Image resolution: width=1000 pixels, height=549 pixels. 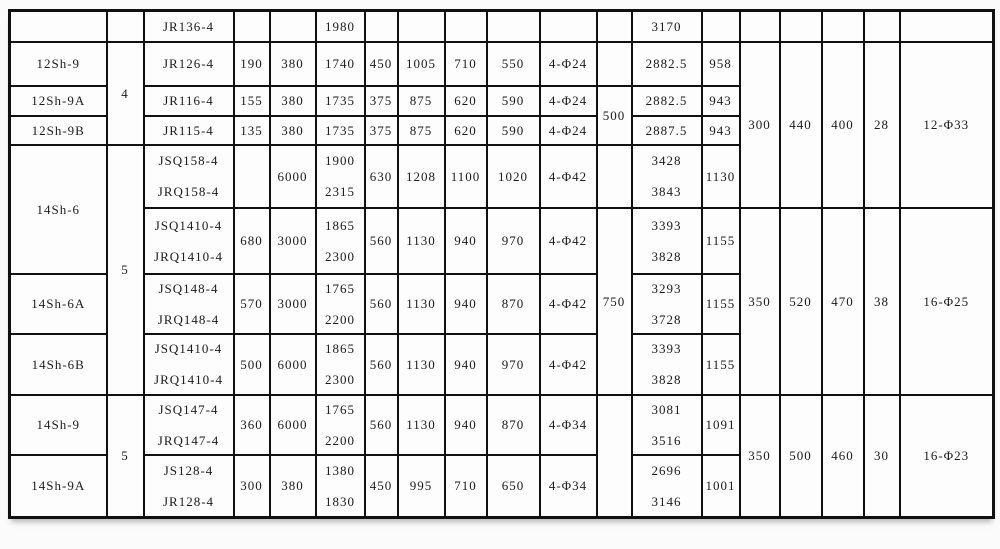 I want to click on cell-r5-c9: 1100, so click(x=465, y=176).